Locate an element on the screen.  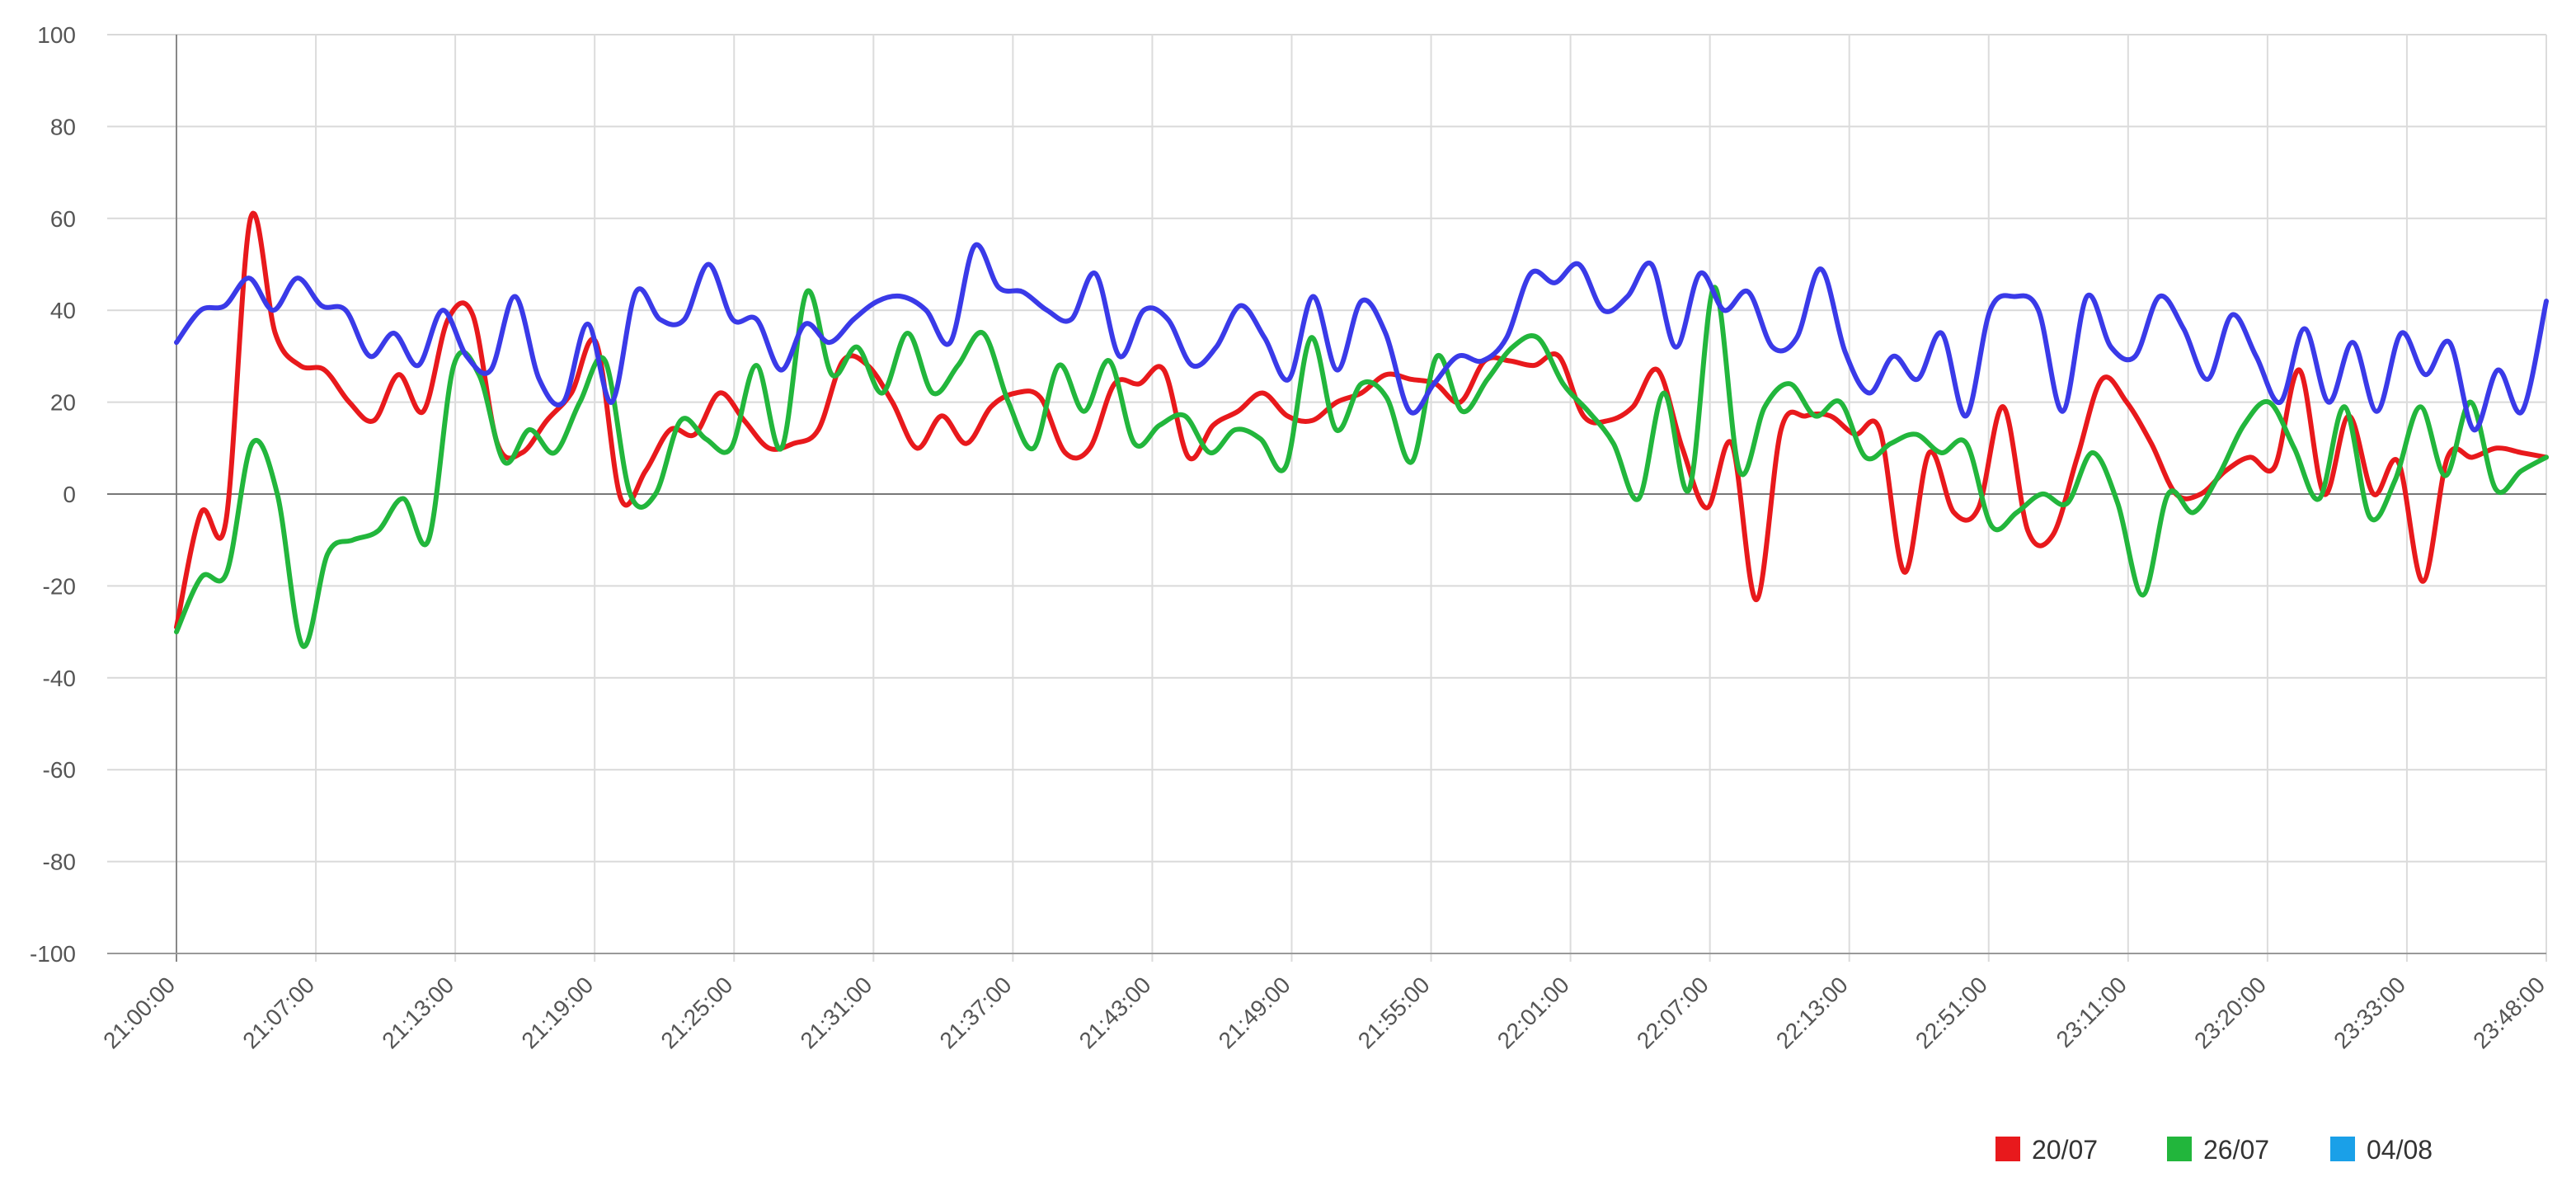
x-tick-label: 21:13:00 is located at coordinates (417, 1012).